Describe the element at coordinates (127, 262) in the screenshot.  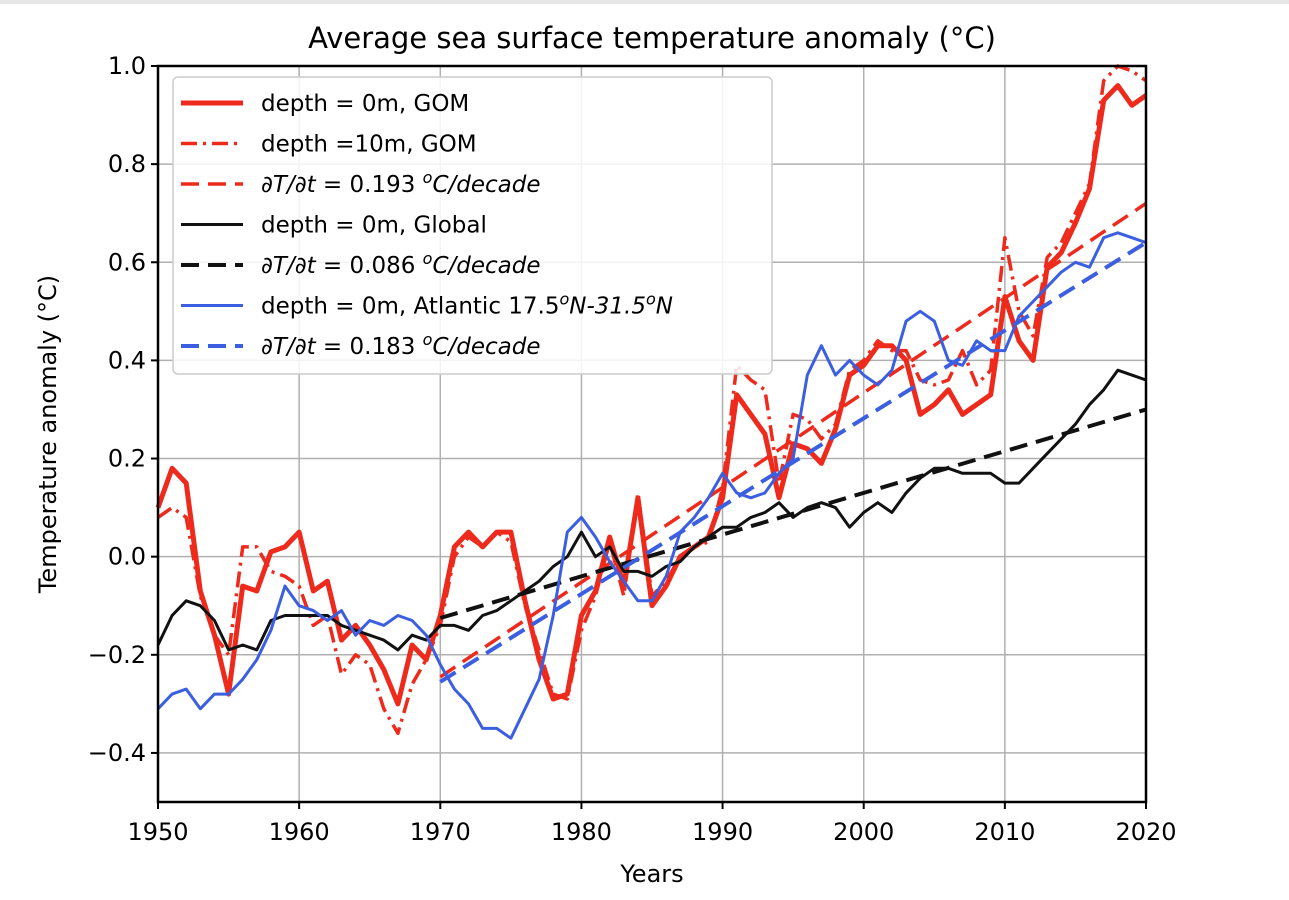
I see `y-tick-label-5: 0.6` at that location.